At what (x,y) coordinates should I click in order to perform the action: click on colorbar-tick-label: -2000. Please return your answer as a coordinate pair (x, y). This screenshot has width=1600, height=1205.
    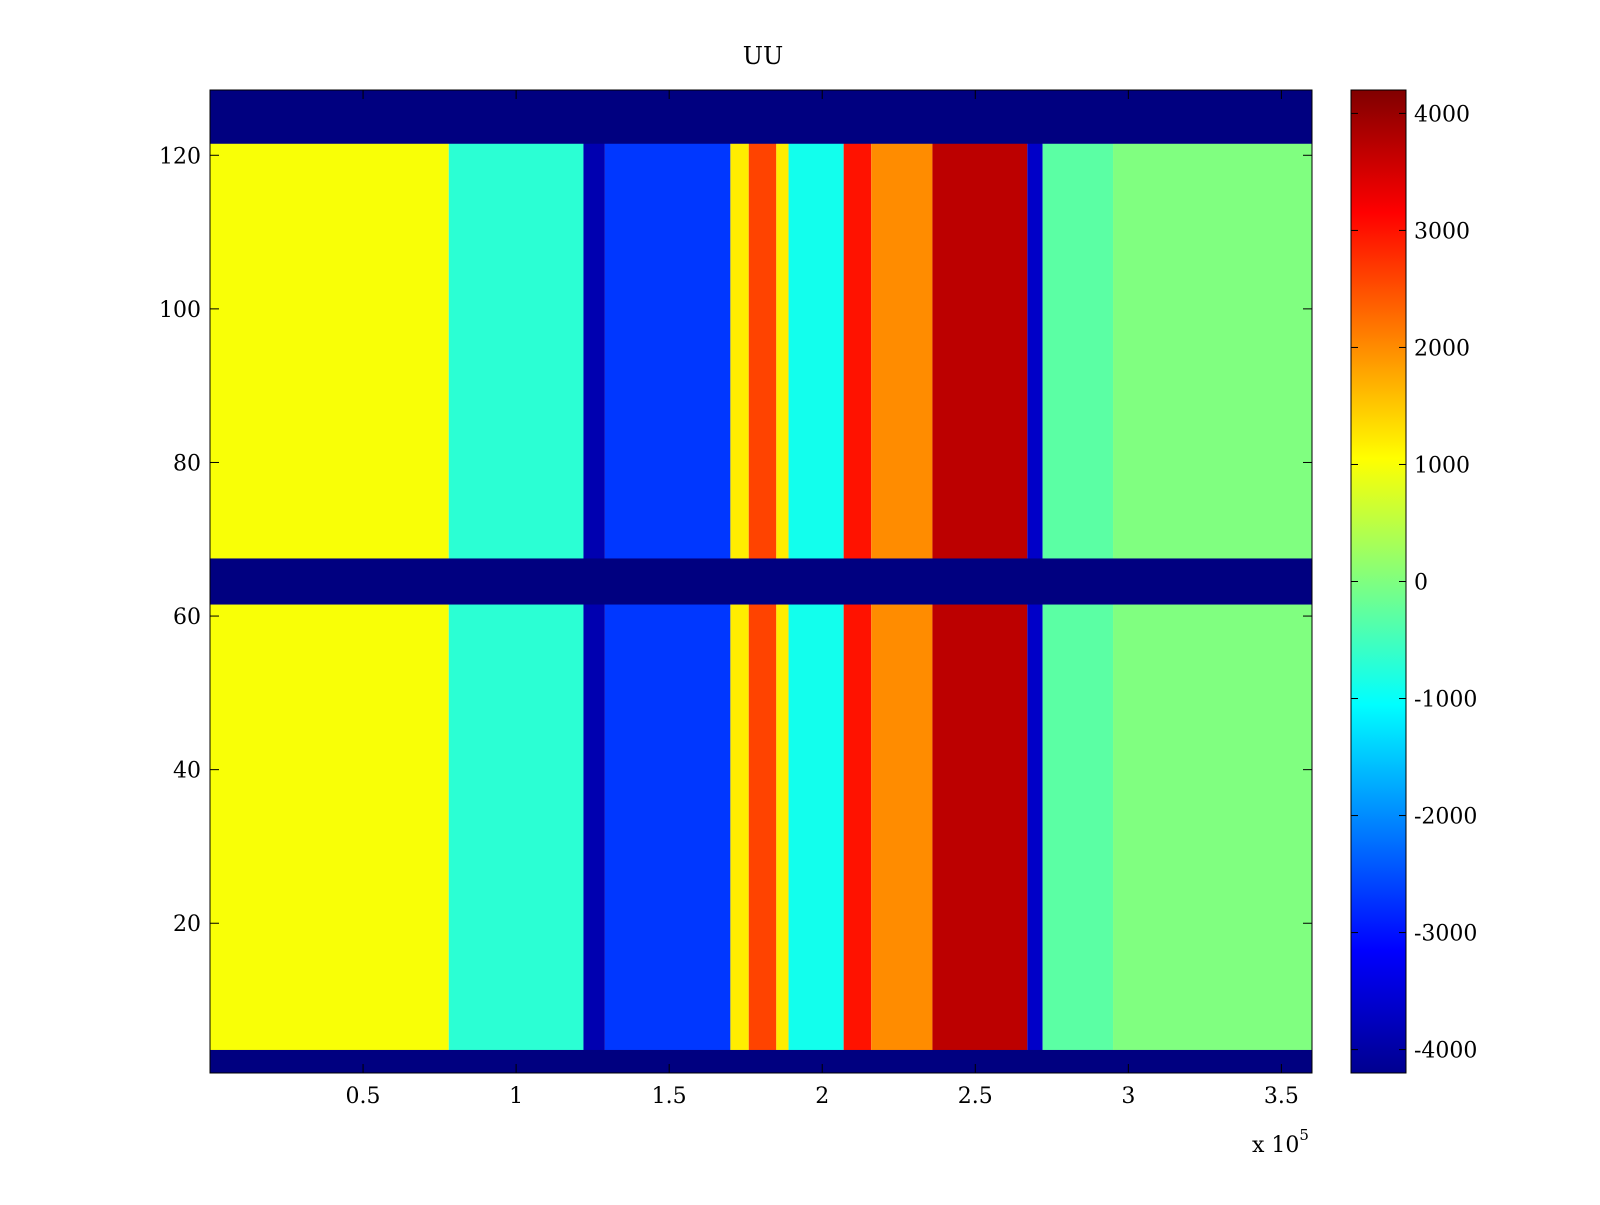
    Looking at the image, I should click on (1445, 817).